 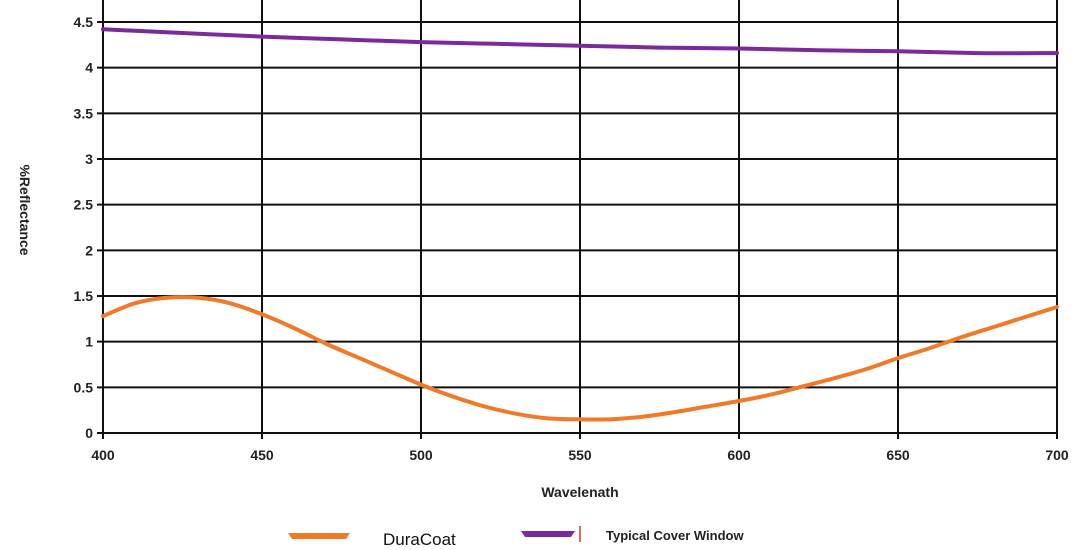 I want to click on typical-cover-window-line, so click(x=580, y=41).